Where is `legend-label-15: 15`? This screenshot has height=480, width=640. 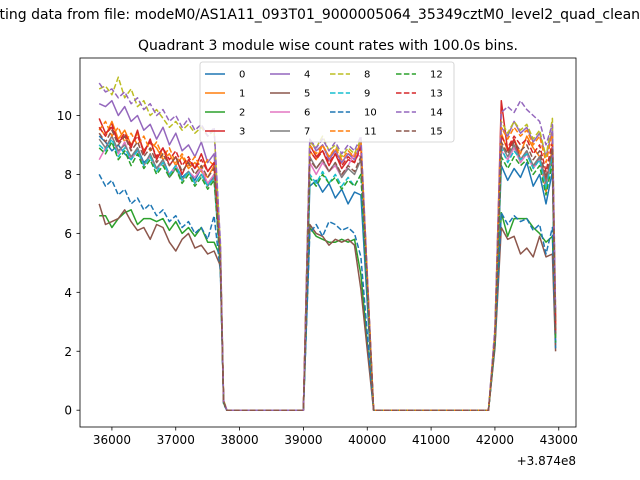
legend-label-15: 15 is located at coordinates (436, 132).